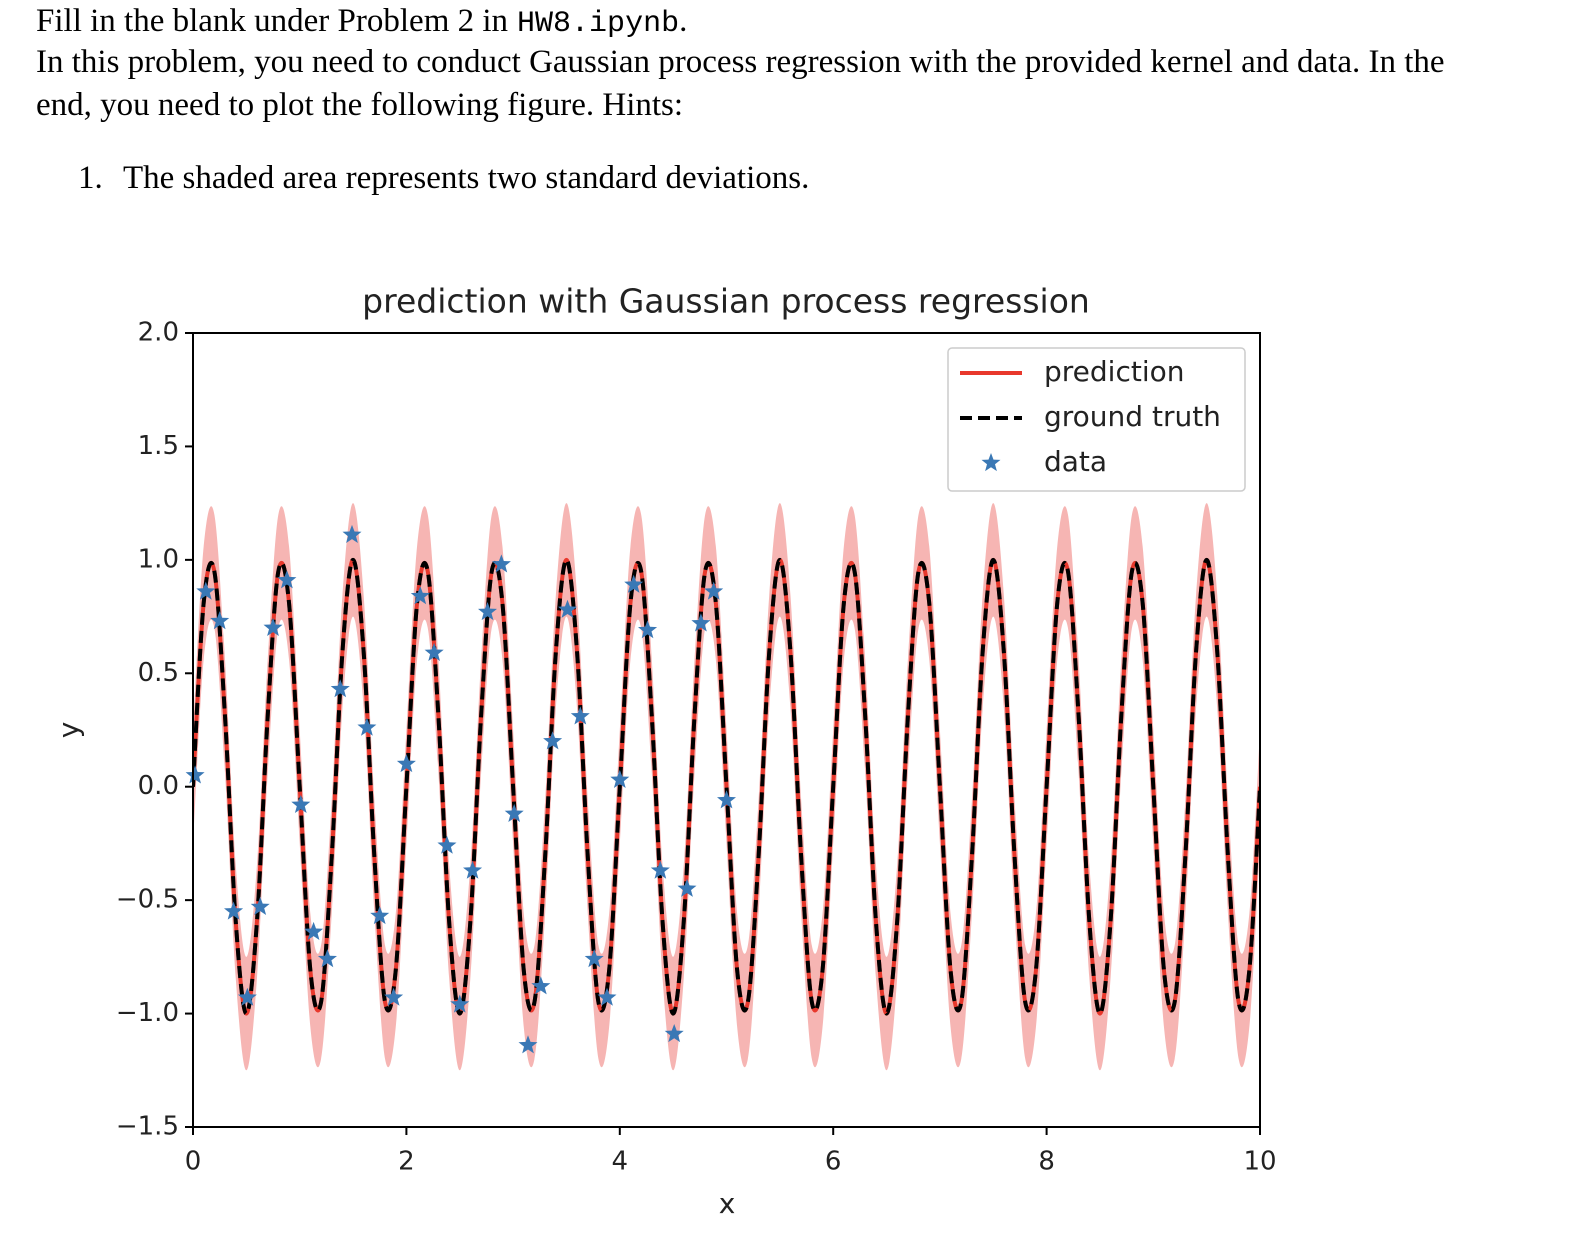 The image size is (1575, 1249). Describe the element at coordinates (272, 21) in the screenshot. I see `text: Fill in the blank under Problem 2 in` at that location.